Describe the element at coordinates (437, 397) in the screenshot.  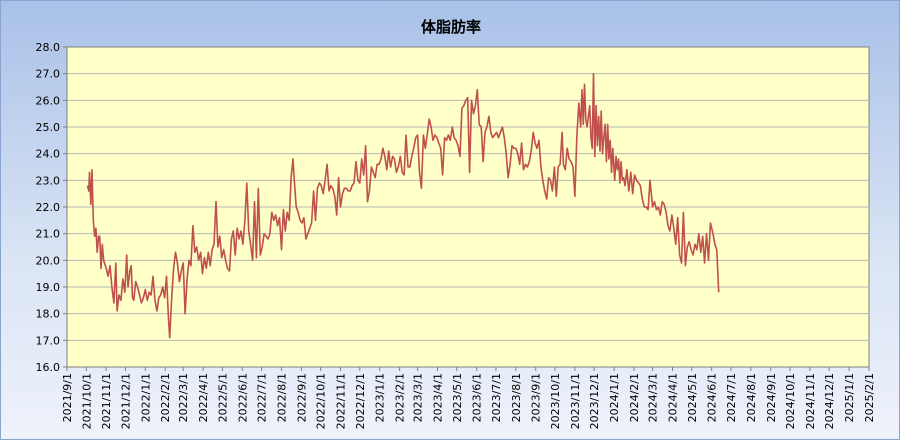
I see `x-tick-label: 2023/4/1` at that location.